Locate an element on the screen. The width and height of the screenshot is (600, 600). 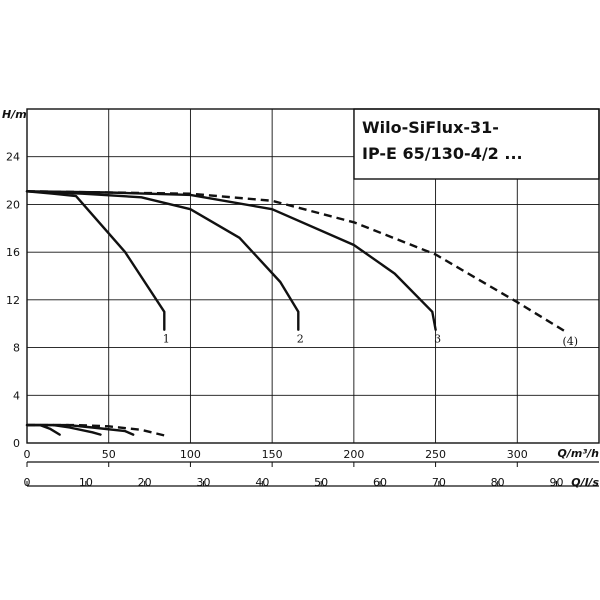
x-tick-label: 100 is located at coordinates (190, 454).